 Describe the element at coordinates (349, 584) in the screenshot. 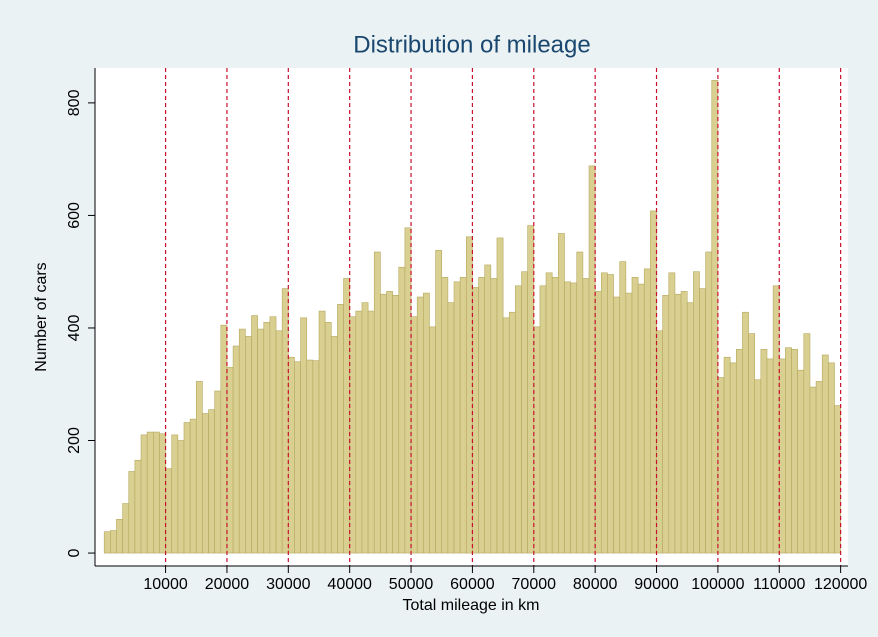

I see `x-tick-label: 40000` at that location.